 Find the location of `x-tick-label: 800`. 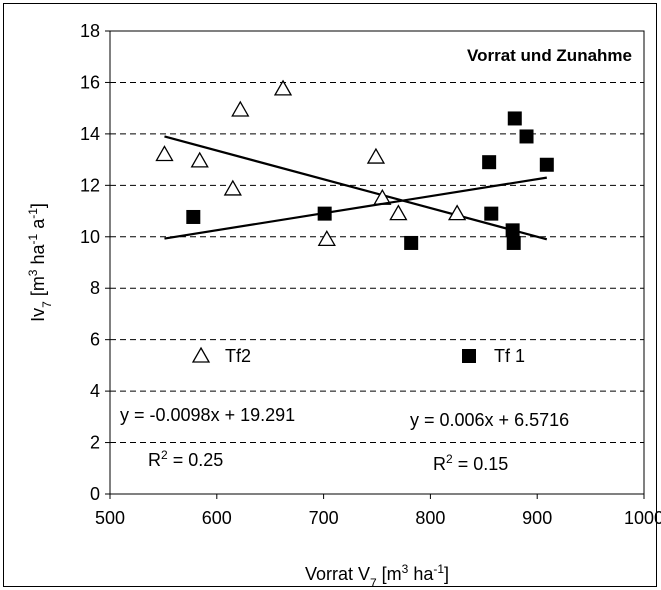

x-tick-label: 800 is located at coordinates (430, 518).